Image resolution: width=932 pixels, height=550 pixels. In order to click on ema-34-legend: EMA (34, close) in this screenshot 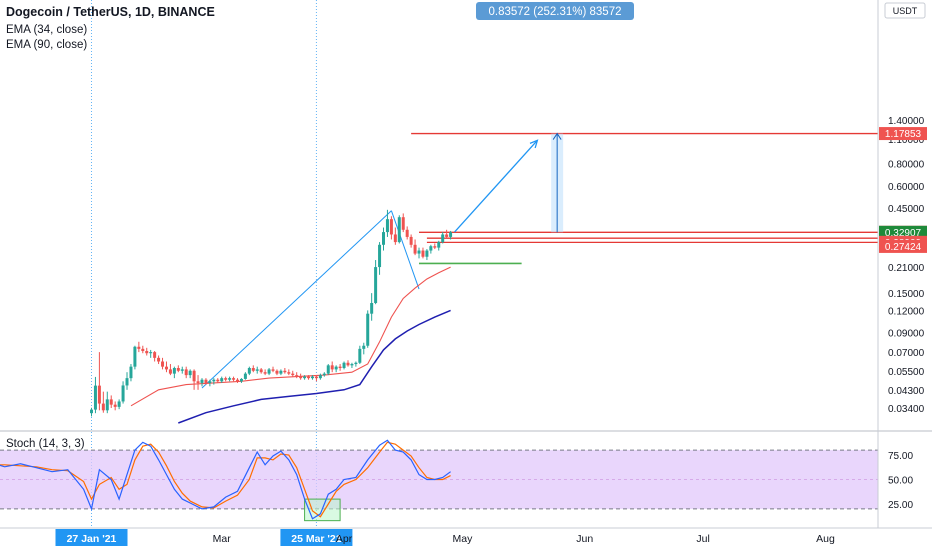, I will do `click(46, 30)`.